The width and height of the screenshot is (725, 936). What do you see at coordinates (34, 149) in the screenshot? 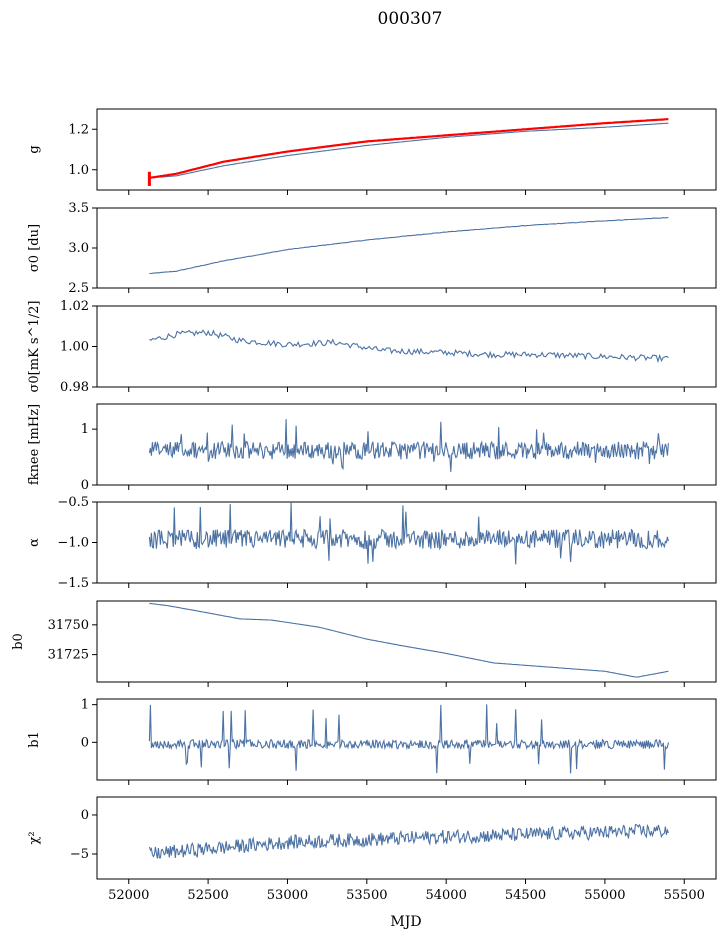
I see `y-axis-label: g` at bounding box center [34, 149].